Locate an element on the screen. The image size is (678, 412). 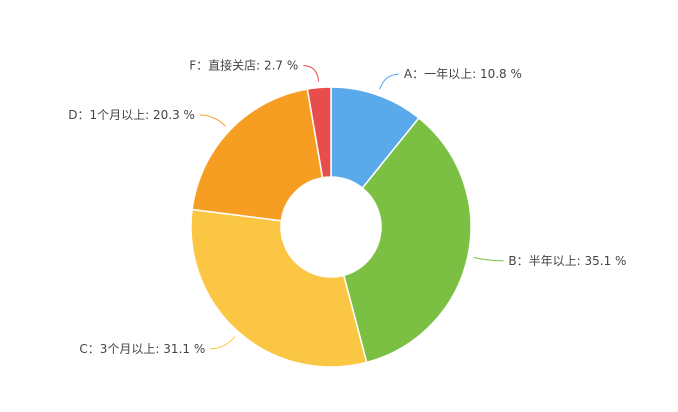
slice-label-f: F：直接关店: 2.7 % is located at coordinates (243, 65).